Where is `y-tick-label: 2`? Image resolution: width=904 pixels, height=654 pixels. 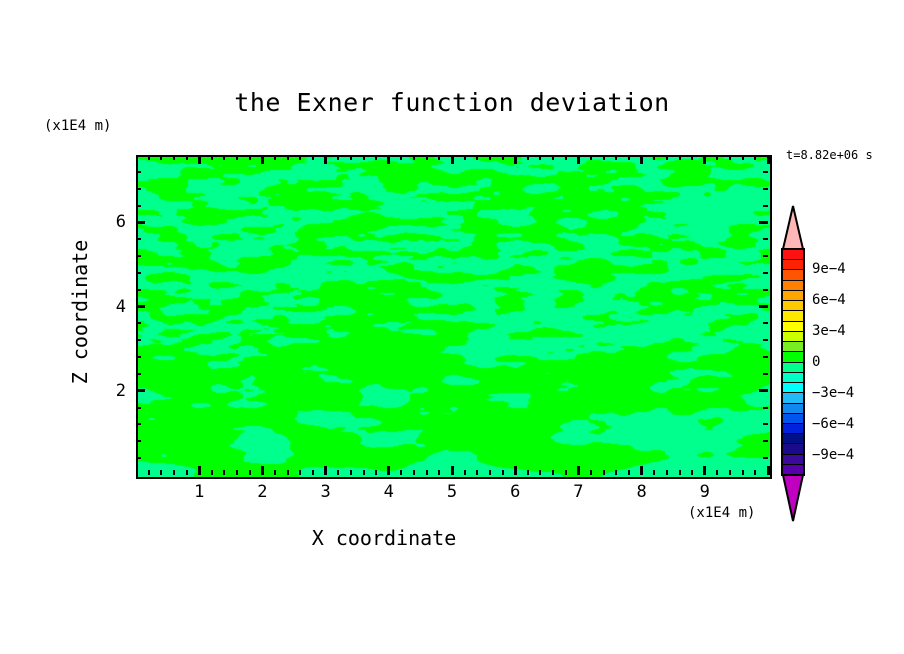 y-tick-label: 2 is located at coordinates (120, 390).